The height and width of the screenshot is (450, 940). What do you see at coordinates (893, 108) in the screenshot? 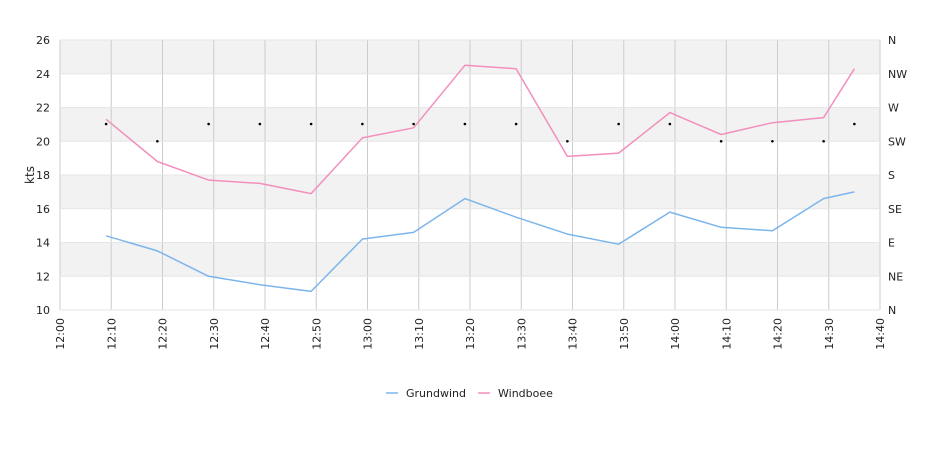
I see `right-axis-label: W` at bounding box center [893, 108].